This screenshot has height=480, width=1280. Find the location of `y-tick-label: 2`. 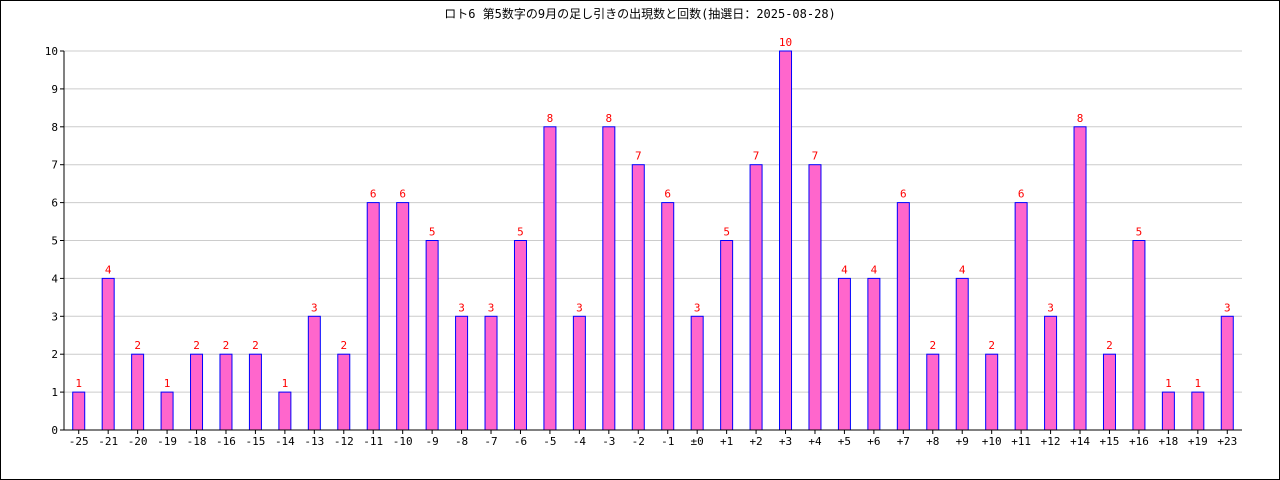

y-tick-label: 2 is located at coordinates (54, 354).